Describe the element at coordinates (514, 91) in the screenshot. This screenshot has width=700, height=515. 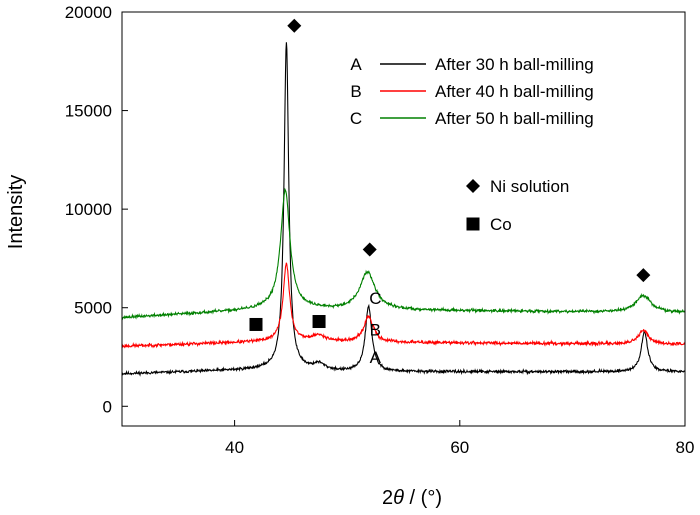
I see `legend-entry-B: After 40 h ball-milling` at that location.